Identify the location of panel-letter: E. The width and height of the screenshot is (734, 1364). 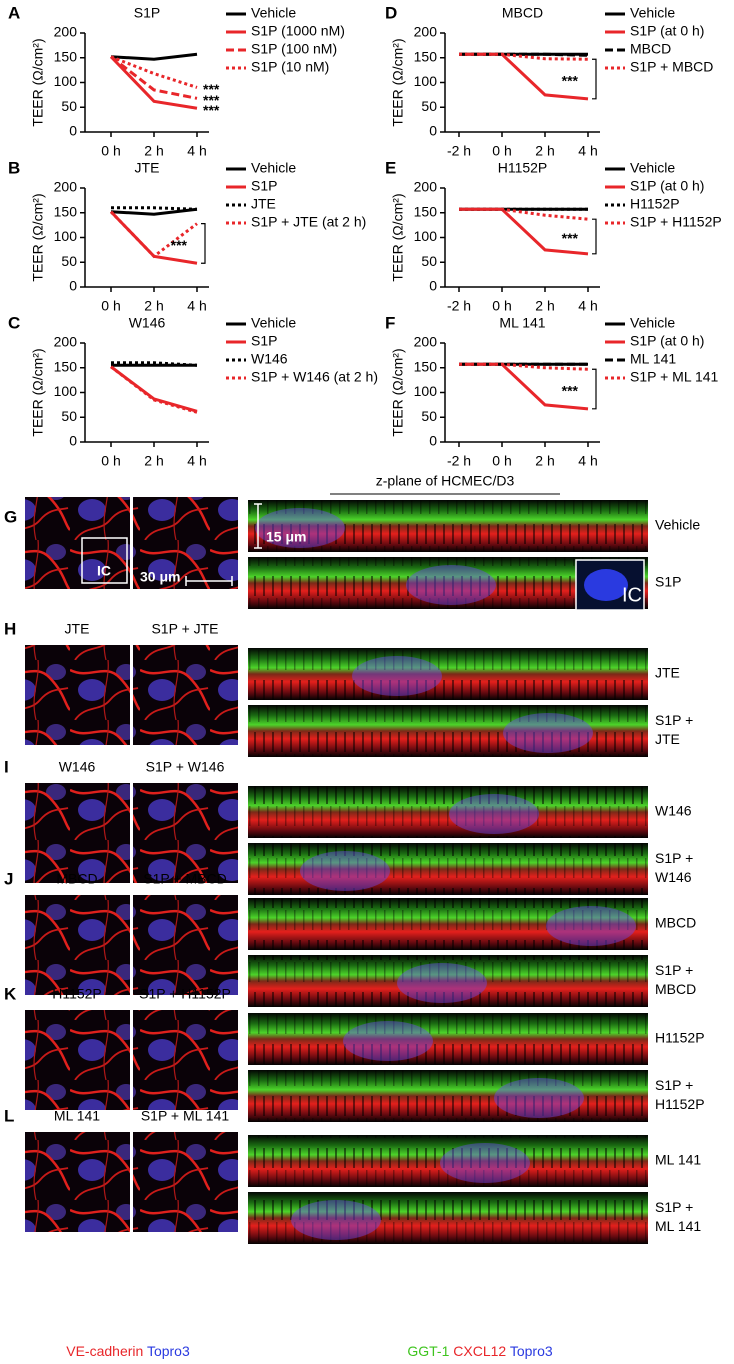
(390, 167).